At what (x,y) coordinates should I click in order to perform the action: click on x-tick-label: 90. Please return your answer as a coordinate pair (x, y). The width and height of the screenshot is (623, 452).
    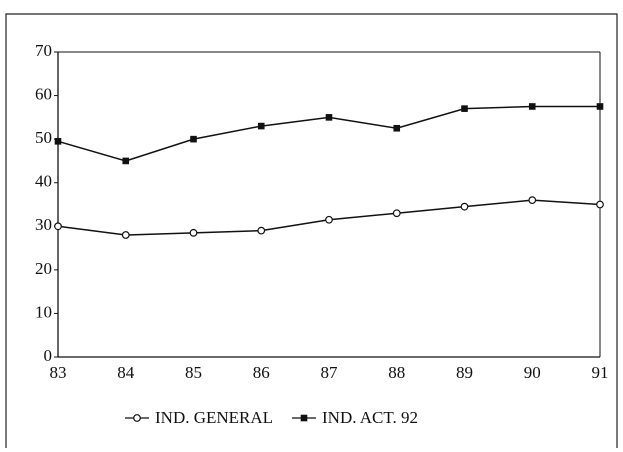
    Looking at the image, I should click on (532, 372).